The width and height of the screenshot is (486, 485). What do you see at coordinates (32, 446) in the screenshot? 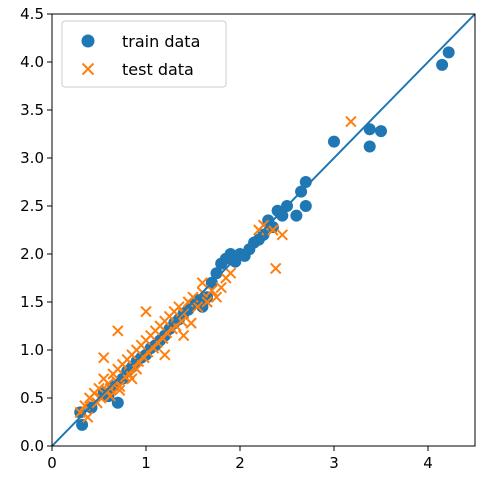
I see `y-tick-label: 0.0` at bounding box center [32, 446].